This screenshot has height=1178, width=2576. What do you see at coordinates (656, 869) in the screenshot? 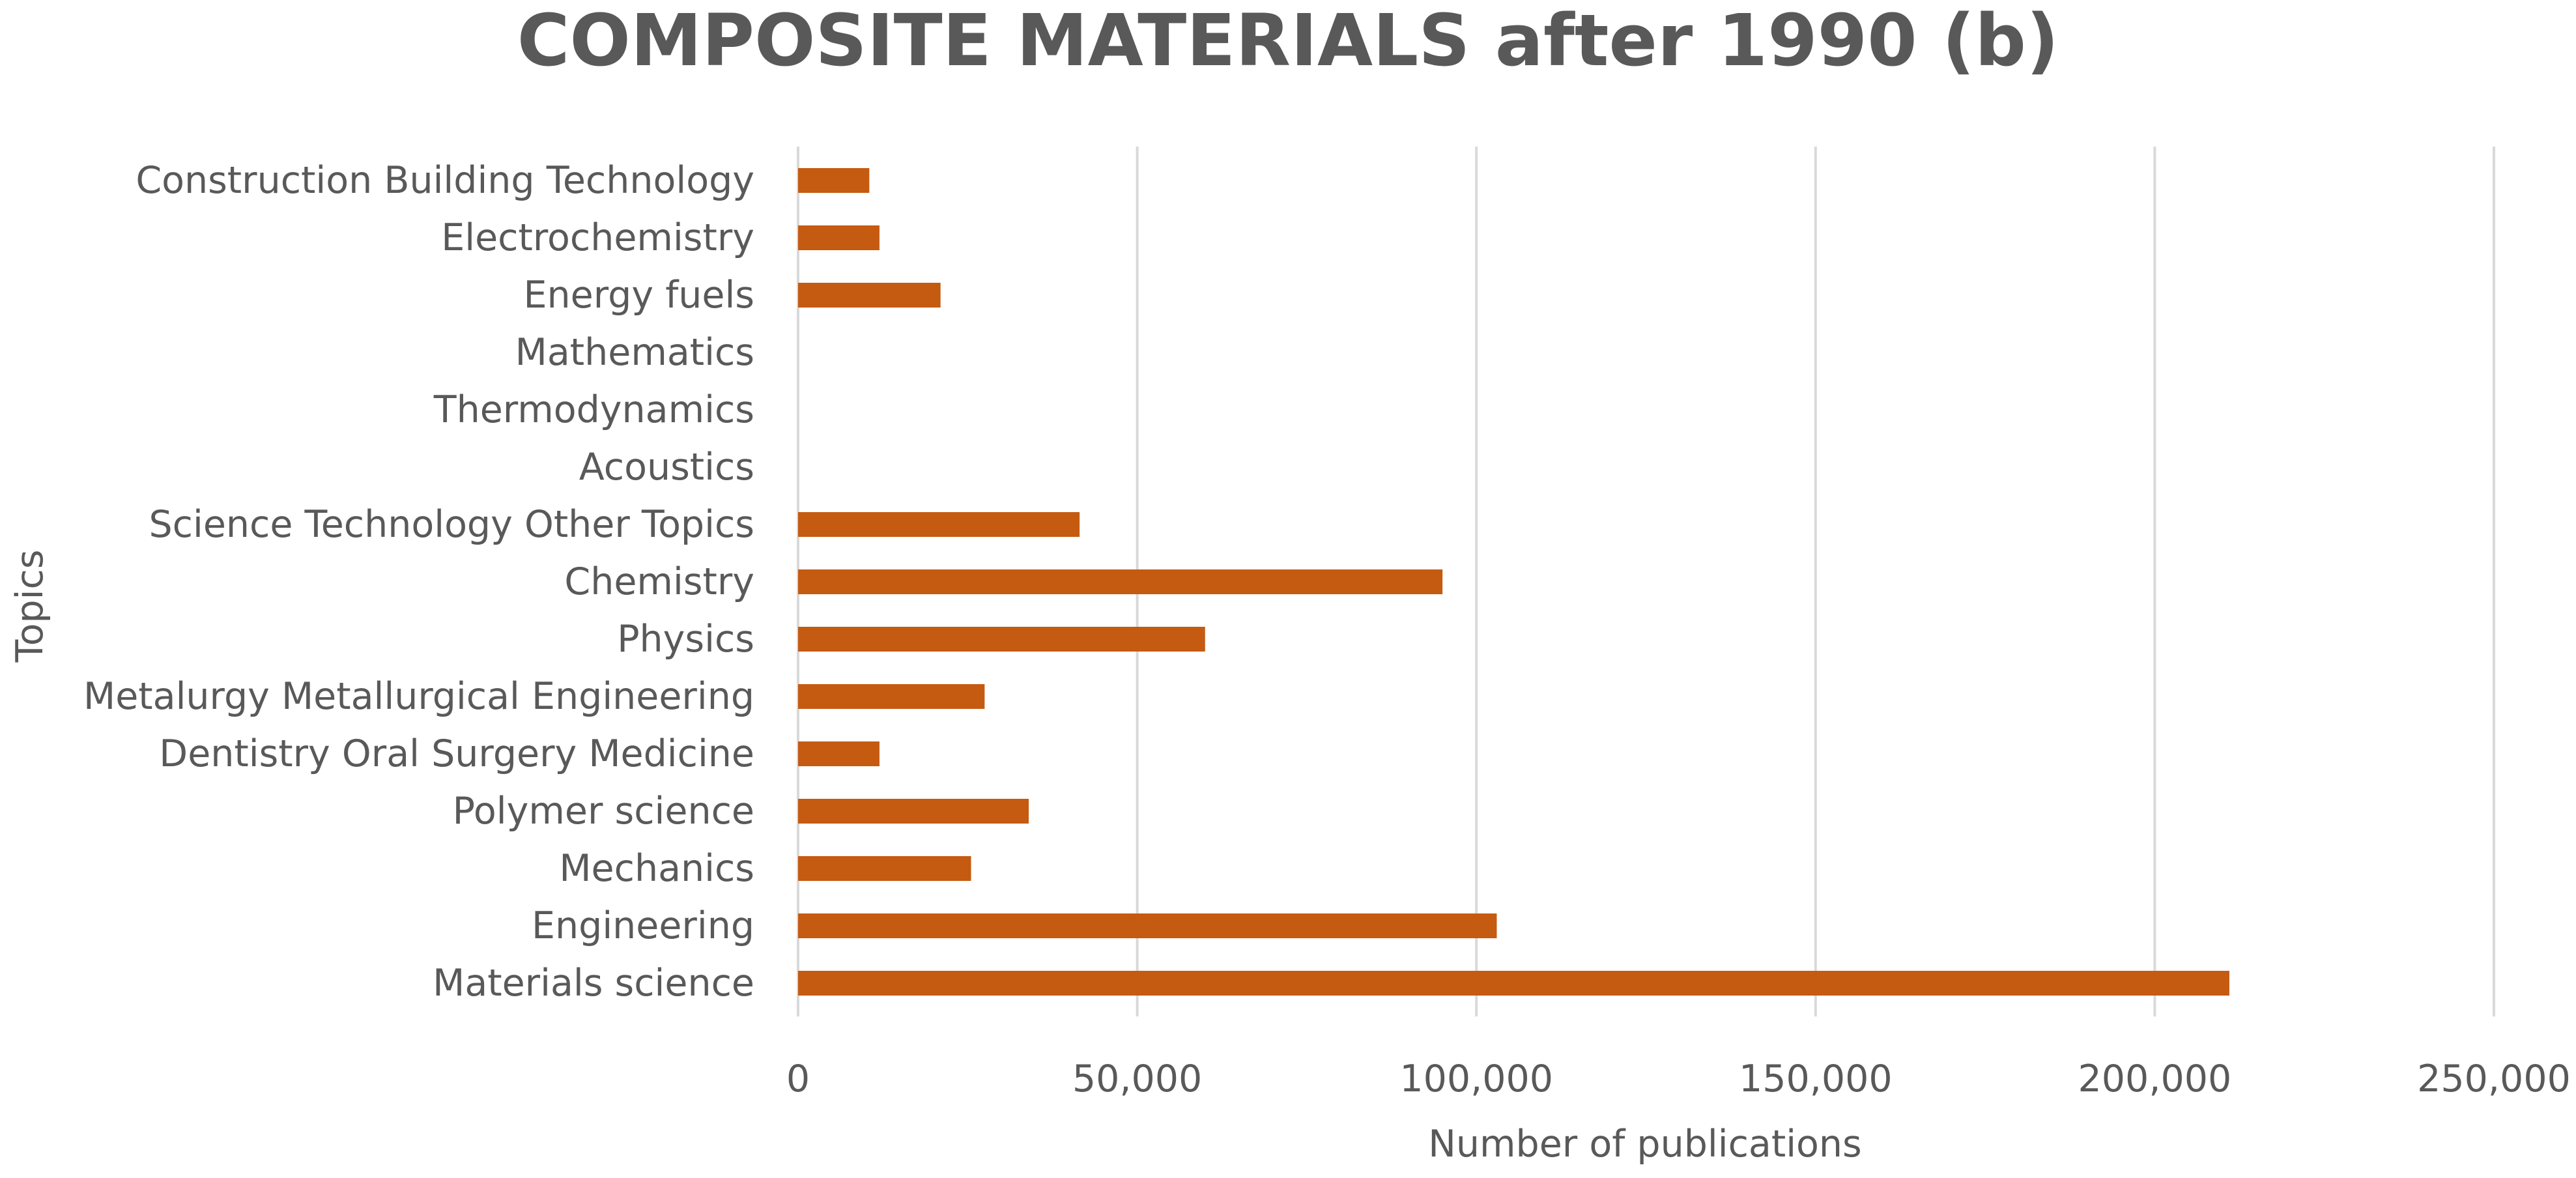
I see `category-label-mechanics: Mechanics` at bounding box center [656, 869].